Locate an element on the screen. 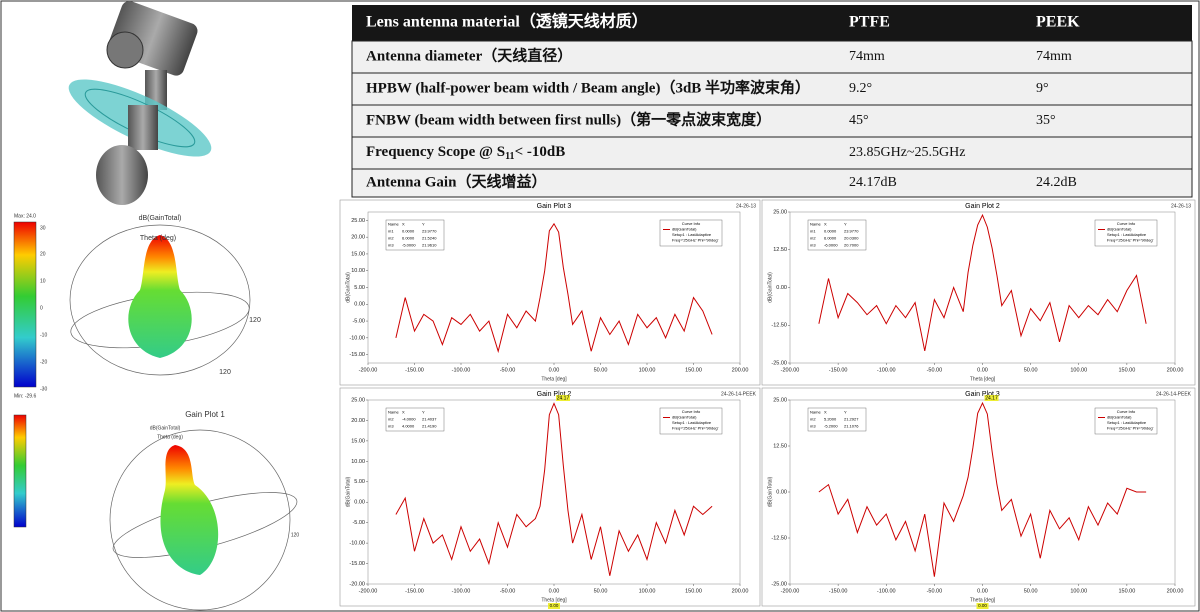 The image size is (1200, 612). x-tick-label: -150.00 is located at coordinates (414, 370).